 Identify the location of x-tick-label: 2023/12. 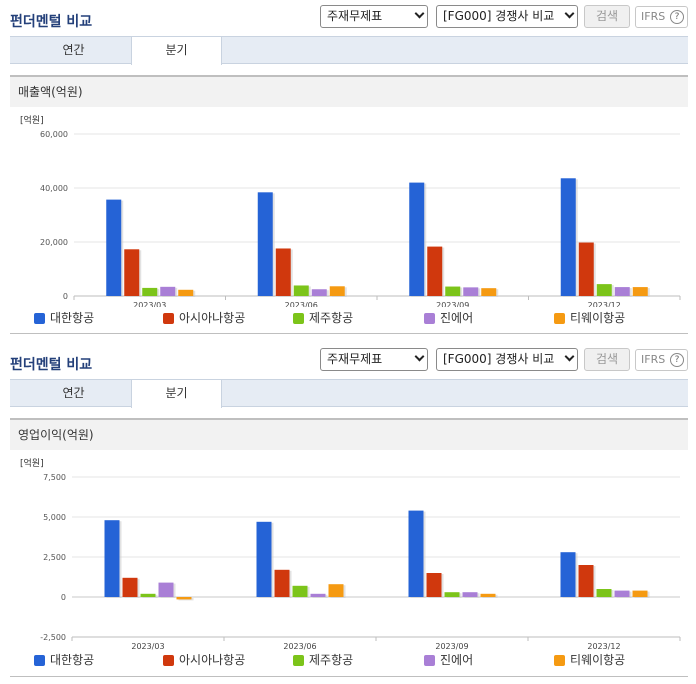
(604, 304).